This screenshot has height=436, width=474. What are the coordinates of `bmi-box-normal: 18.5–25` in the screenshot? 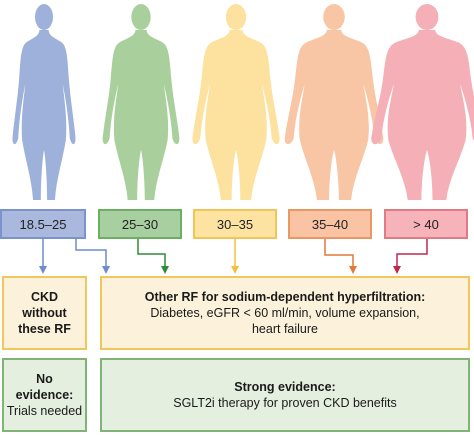 It's located at (43, 224).